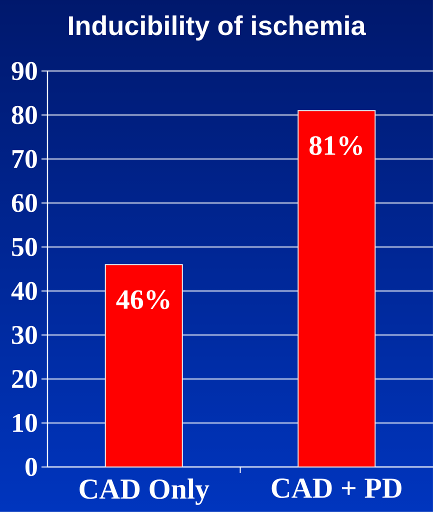 The height and width of the screenshot is (512, 433). I want to click on data-label: 81%, so click(336, 146).